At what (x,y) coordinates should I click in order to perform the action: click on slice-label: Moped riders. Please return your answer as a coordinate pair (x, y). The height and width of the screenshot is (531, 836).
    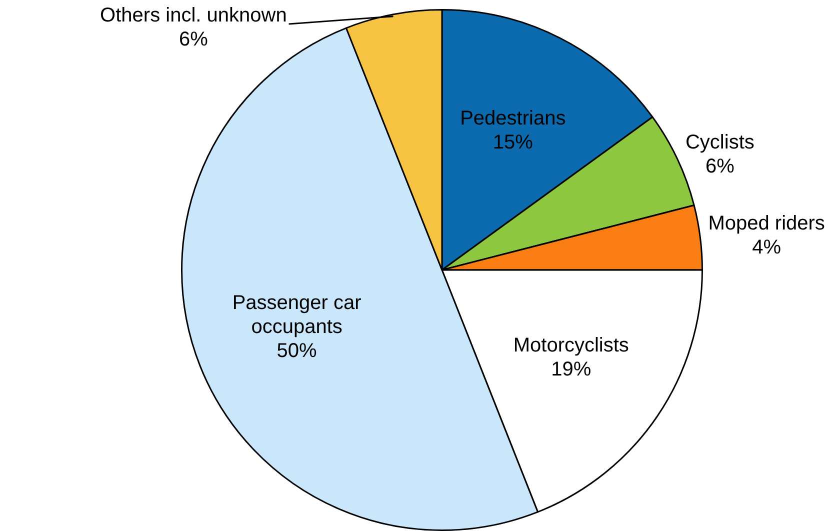
    Looking at the image, I should click on (766, 223).